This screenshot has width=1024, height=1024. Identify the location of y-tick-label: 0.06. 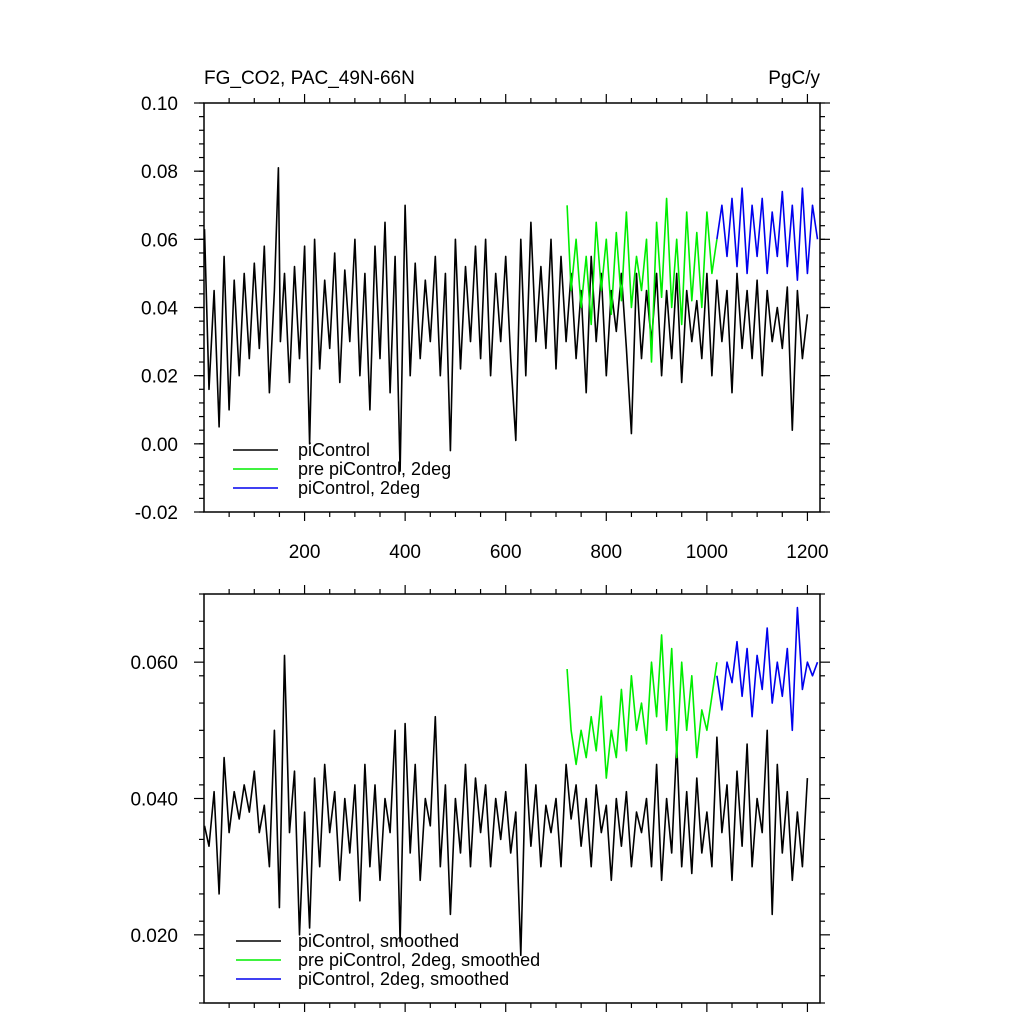
(159, 240).